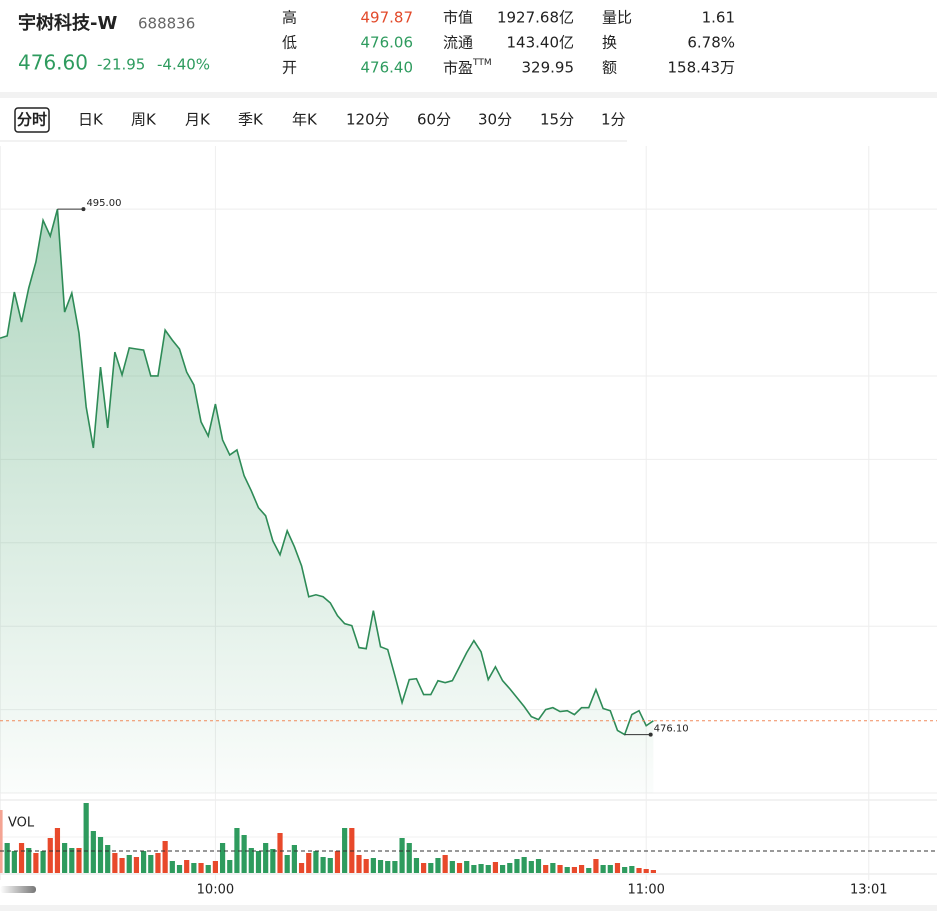 This screenshot has width=937, height=911. Describe the element at coordinates (198, 120) in the screenshot. I see `tab: 月K` at that location.